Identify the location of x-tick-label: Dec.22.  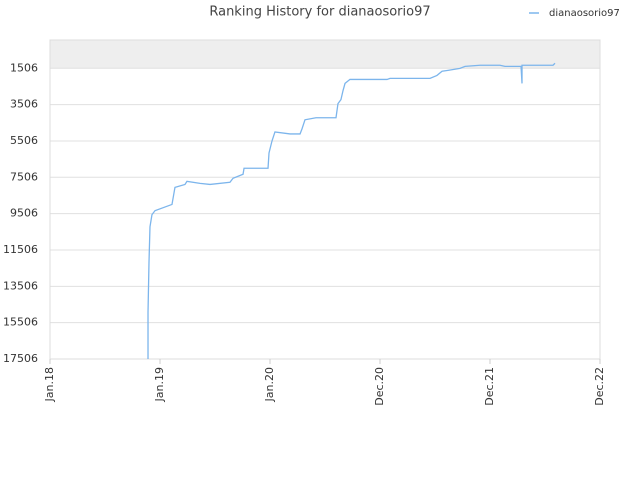
(599, 386).